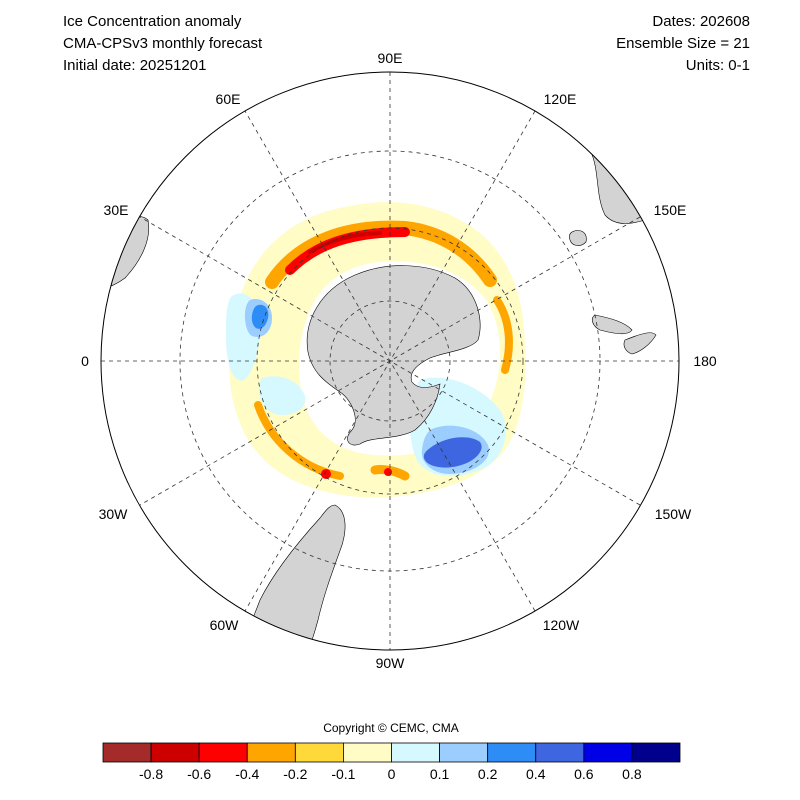 This screenshot has width=800, height=800. I want to click on lon-label-150e: 150E, so click(670, 210).